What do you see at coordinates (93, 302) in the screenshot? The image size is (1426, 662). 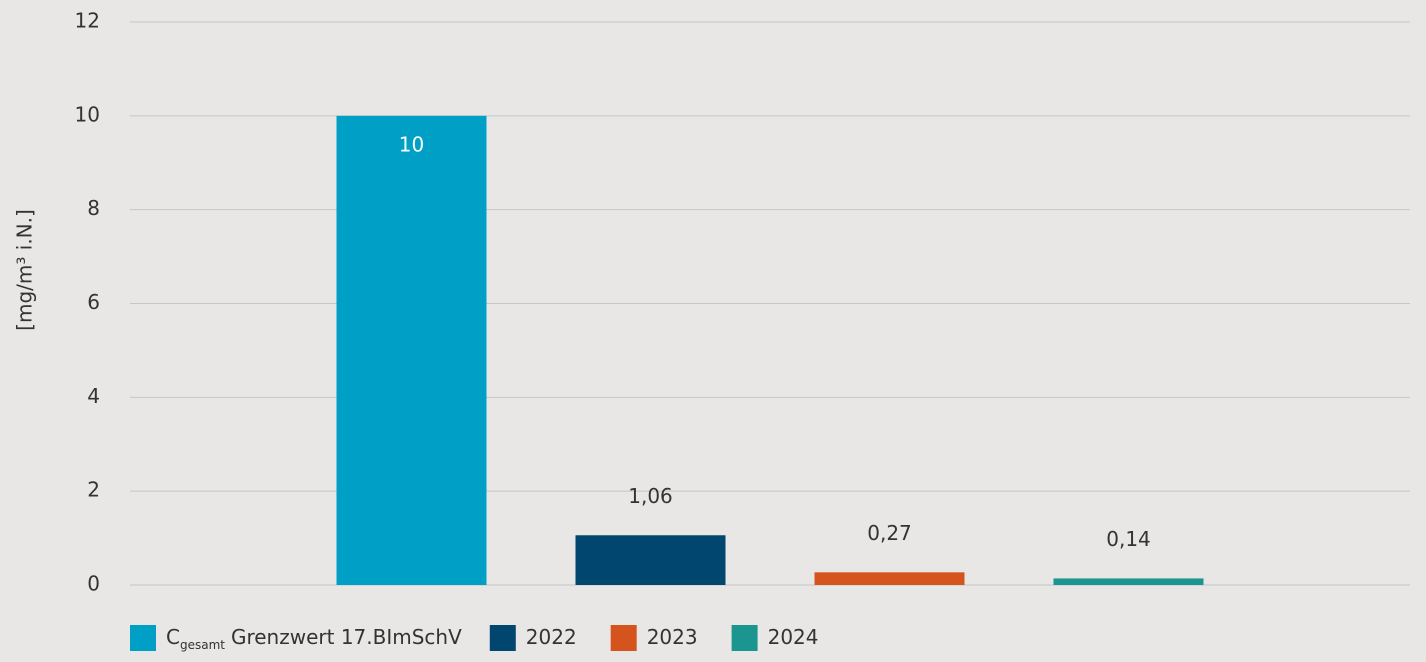 I see `y-tick-label: 6` at bounding box center [93, 302].